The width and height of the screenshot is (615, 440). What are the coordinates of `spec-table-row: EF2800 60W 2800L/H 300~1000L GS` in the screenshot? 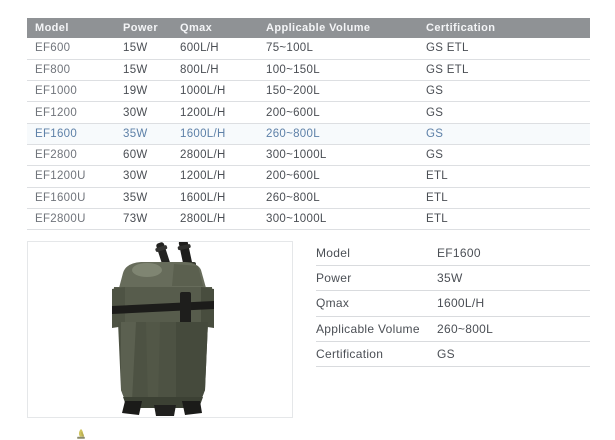 It's located at (308, 155).